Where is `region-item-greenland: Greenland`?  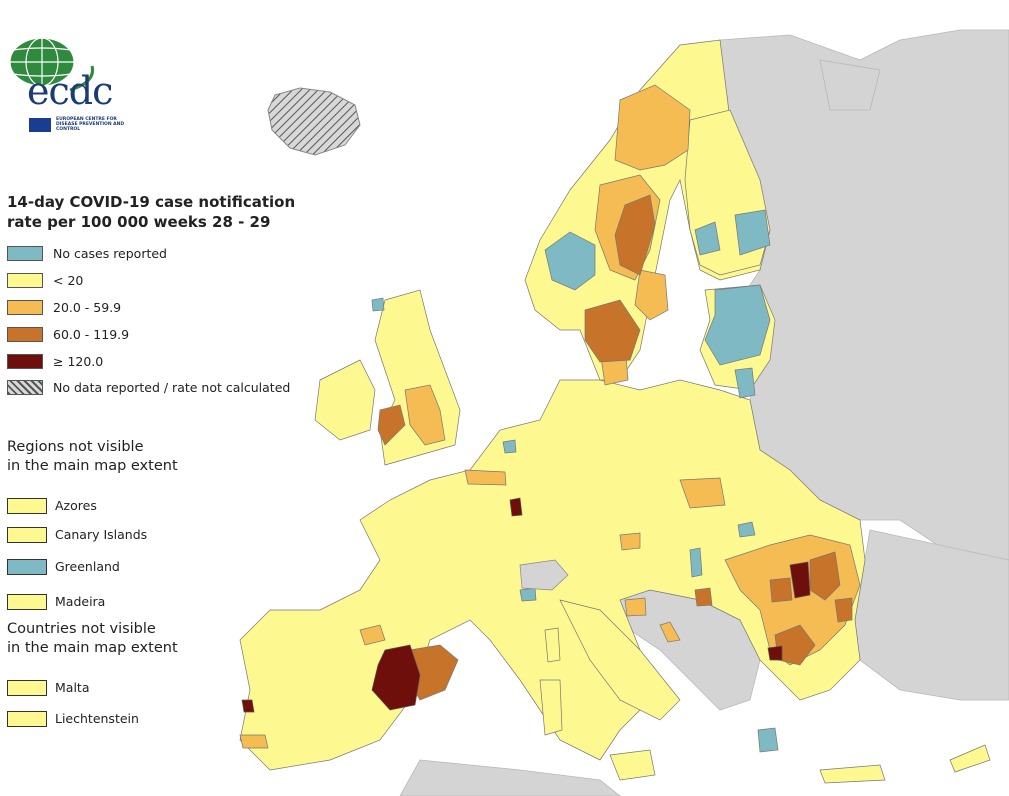 region-item-greenland: Greenland is located at coordinates (63, 566).